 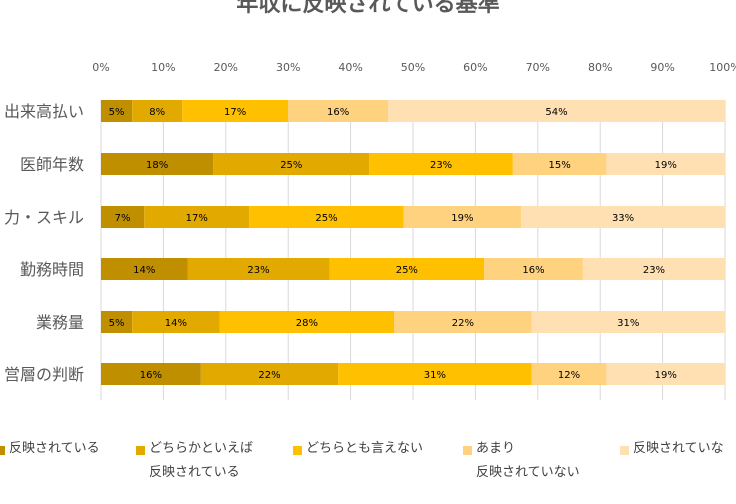 I want to click on legend-label: どちらかといえば 反映されている, so click(x=201, y=460).